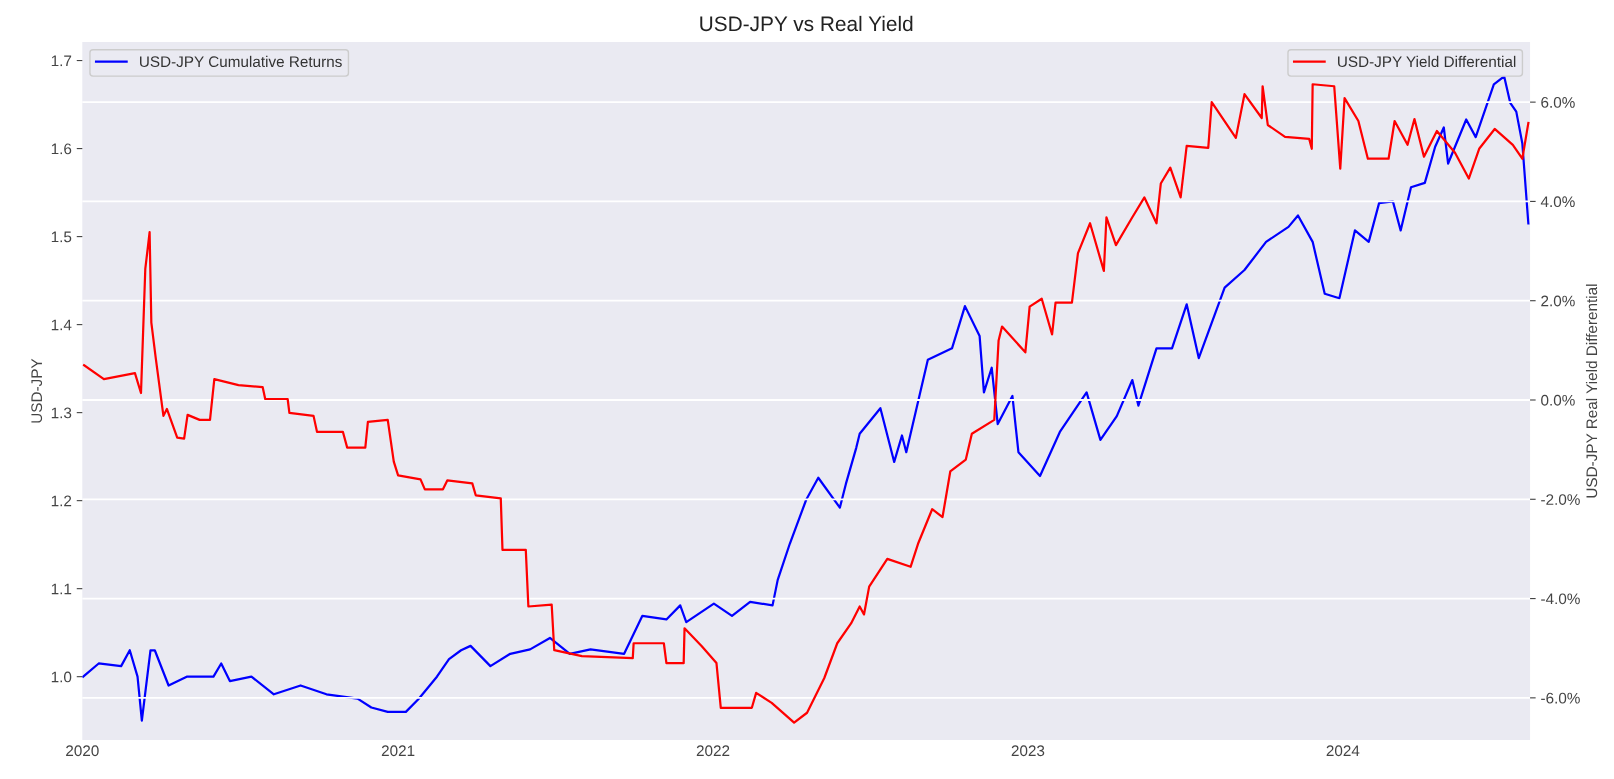 The height and width of the screenshot is (779, 1614). I want to click on y2-tick-label: 4.0%, so click(1557, 202).